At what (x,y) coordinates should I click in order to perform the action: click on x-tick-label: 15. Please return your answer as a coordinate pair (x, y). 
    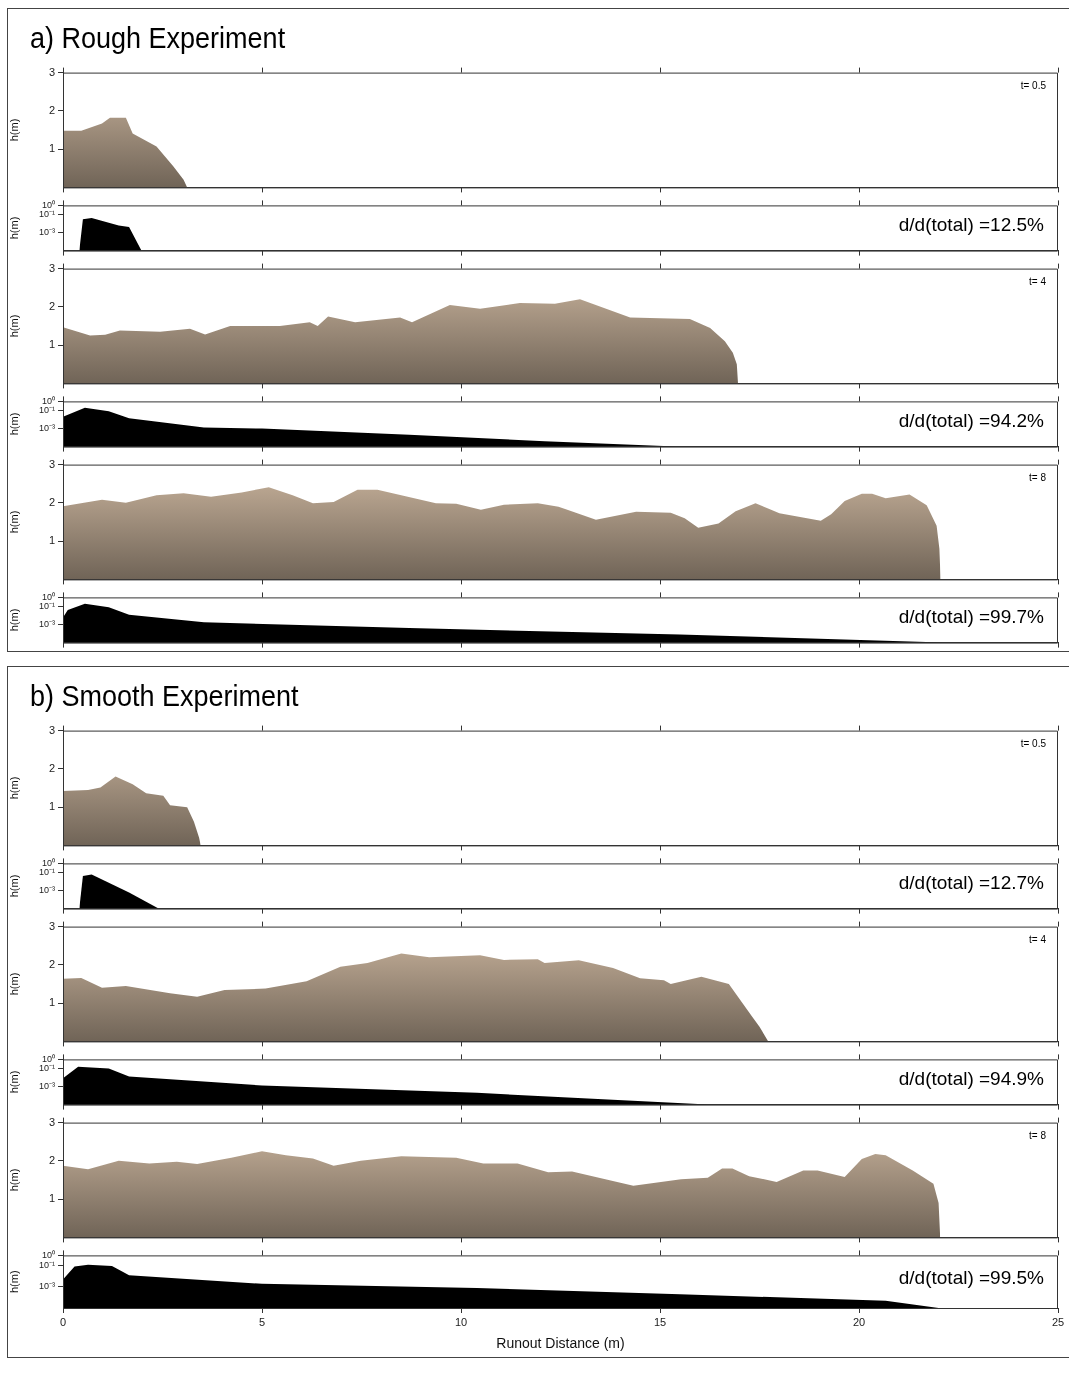
    Looking at the image, I should click on (660, 1321).